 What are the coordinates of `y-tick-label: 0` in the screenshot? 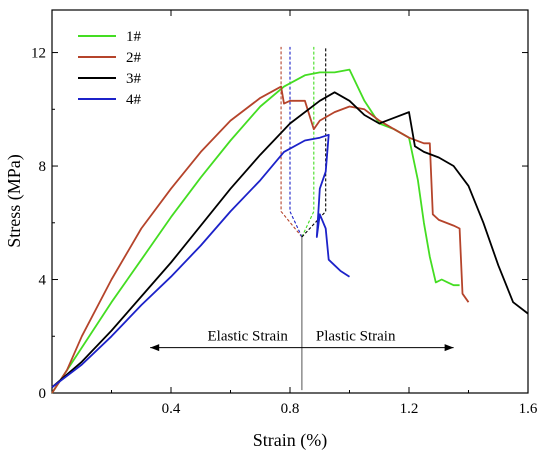 It's located at (43, 394).